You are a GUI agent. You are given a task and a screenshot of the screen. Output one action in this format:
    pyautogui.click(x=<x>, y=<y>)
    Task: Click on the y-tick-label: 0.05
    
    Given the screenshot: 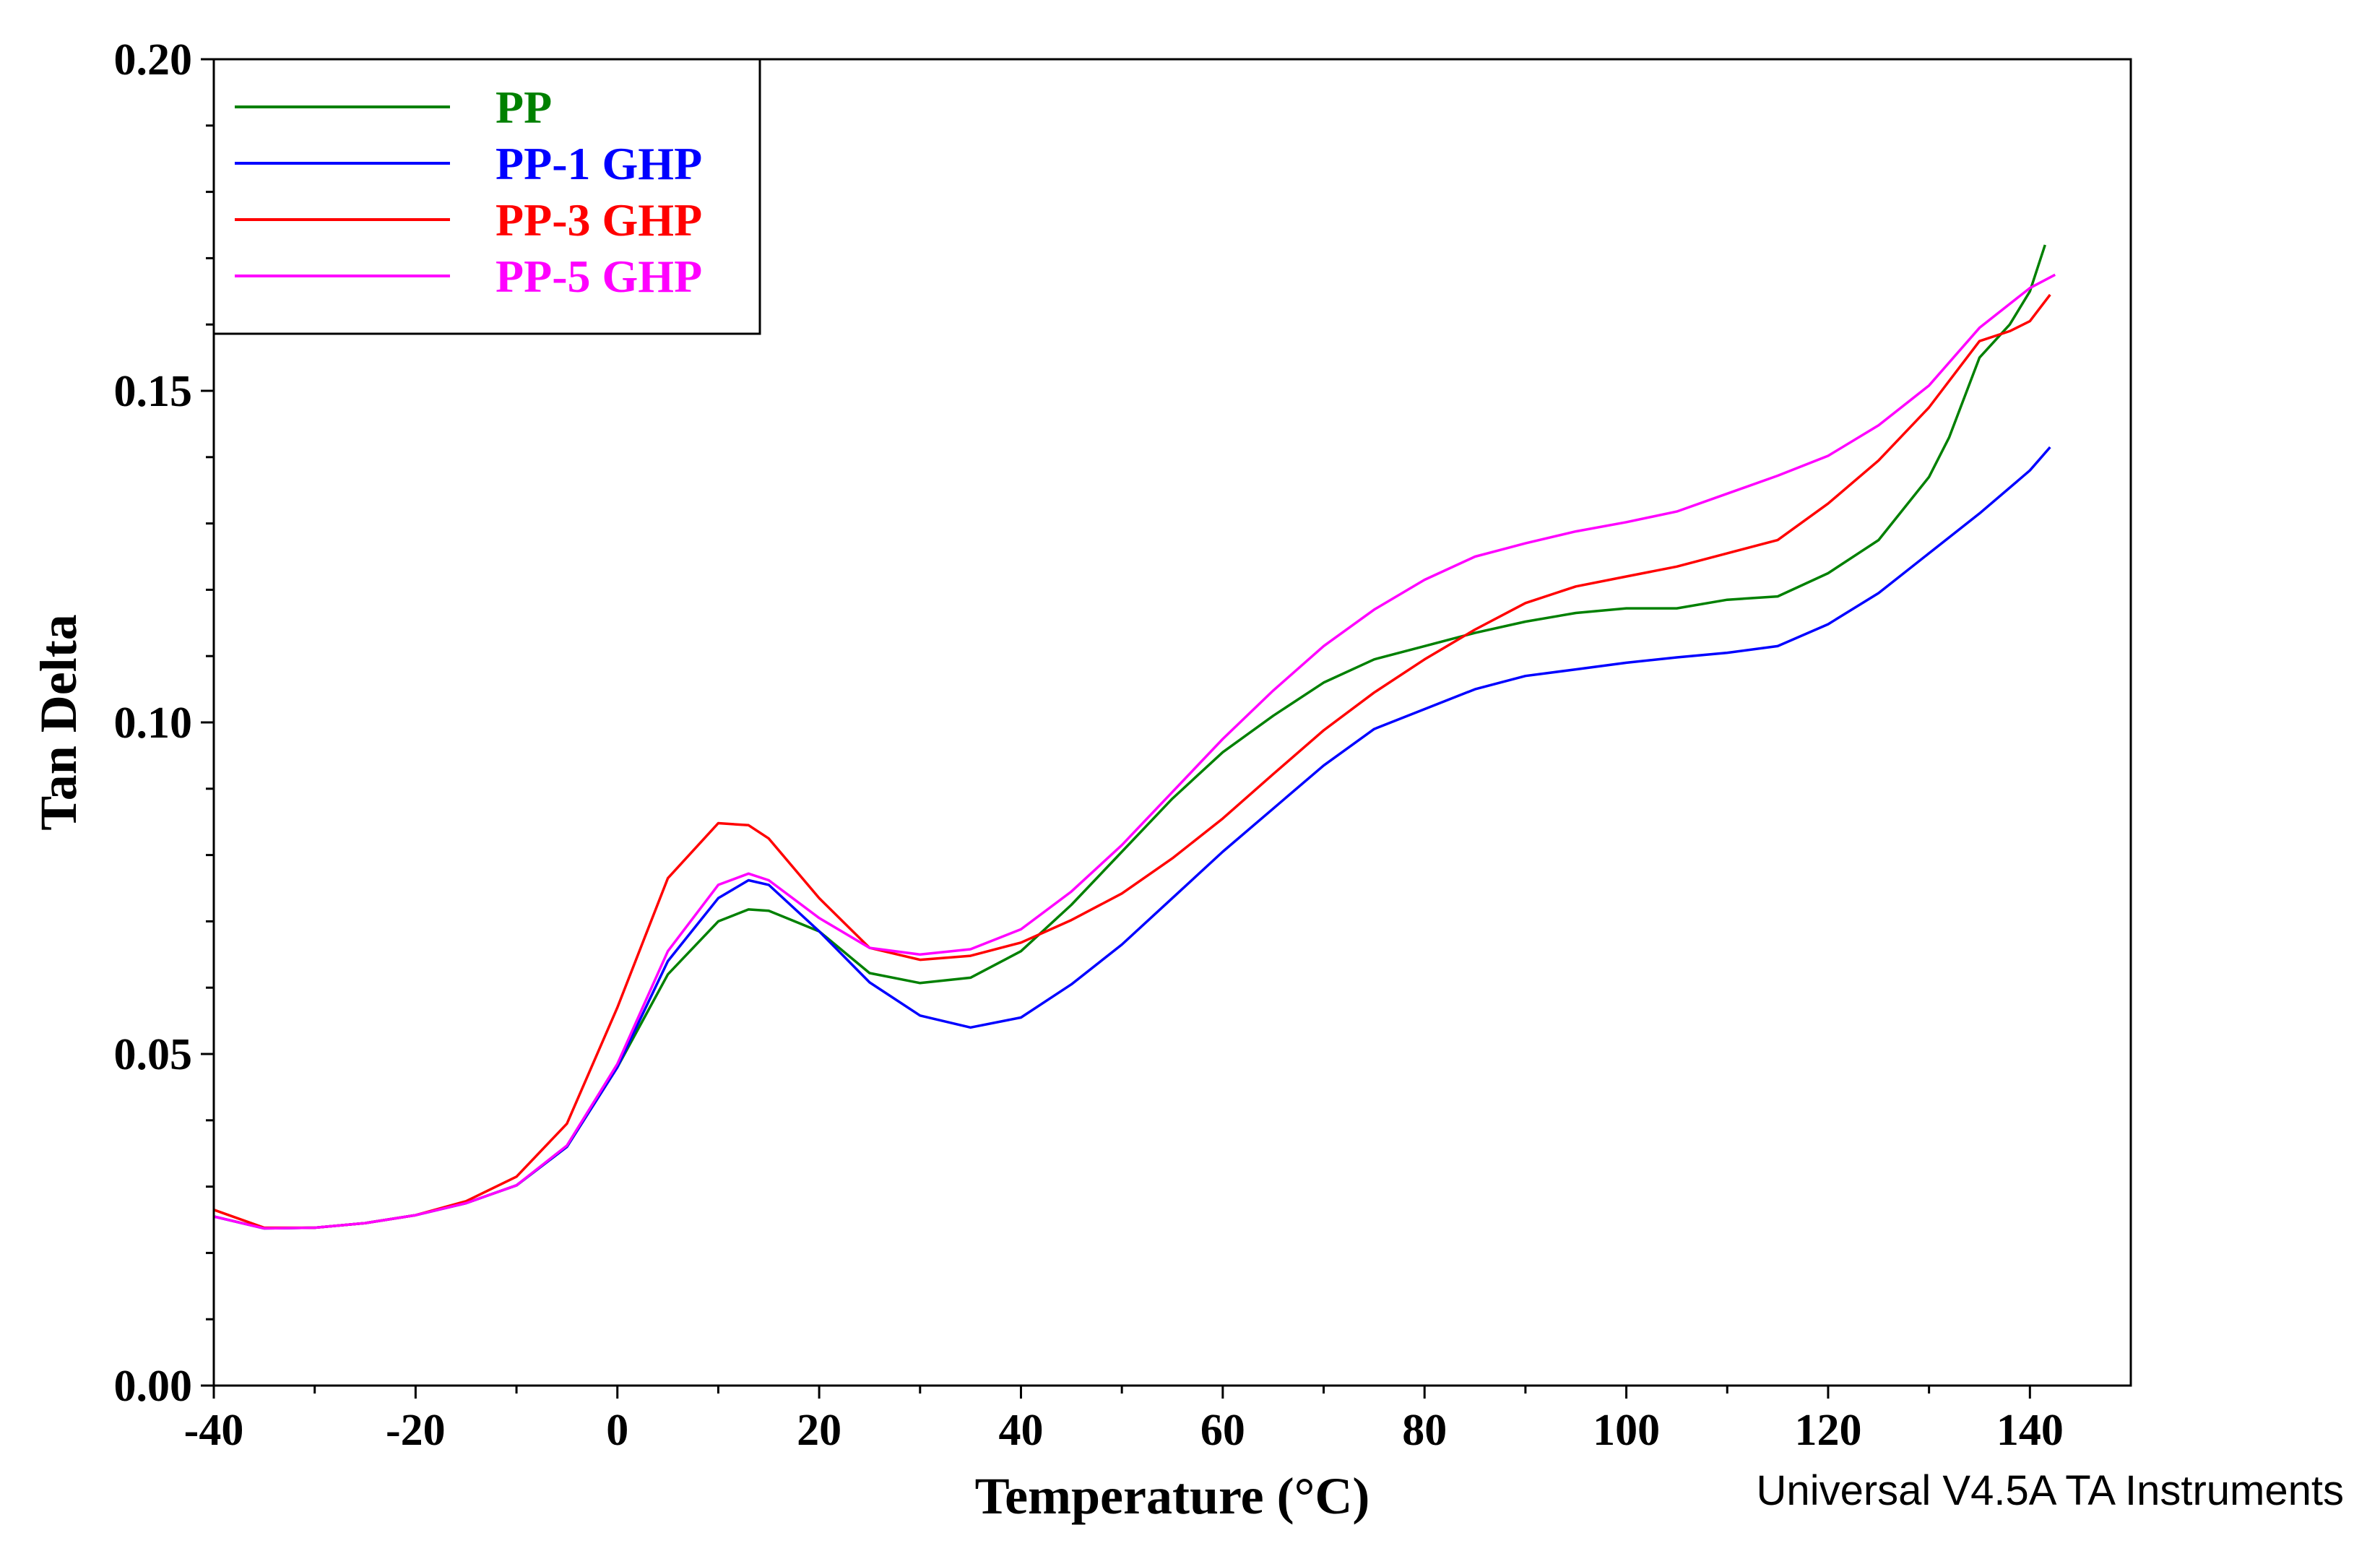 What is the action you would take?
    pyautogui.click(x=153, y=1054)
    